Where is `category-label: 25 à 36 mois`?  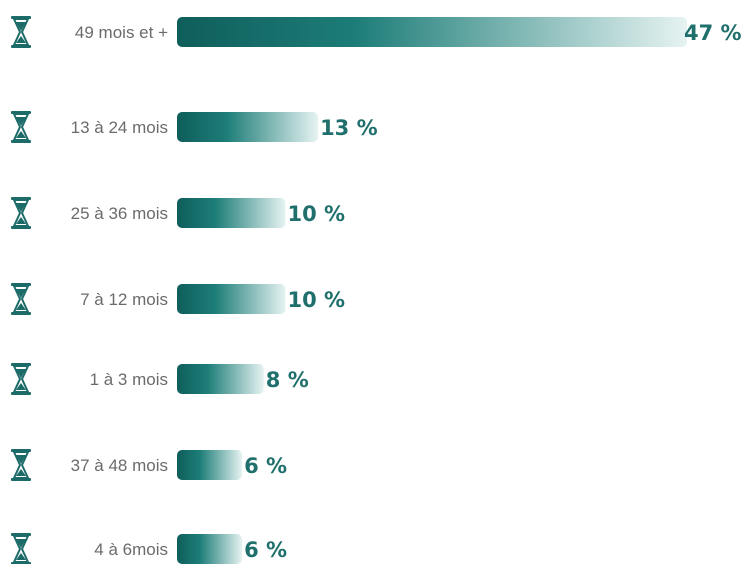
category-label: 25 à 36 mois is located at coordinates (119, 213).